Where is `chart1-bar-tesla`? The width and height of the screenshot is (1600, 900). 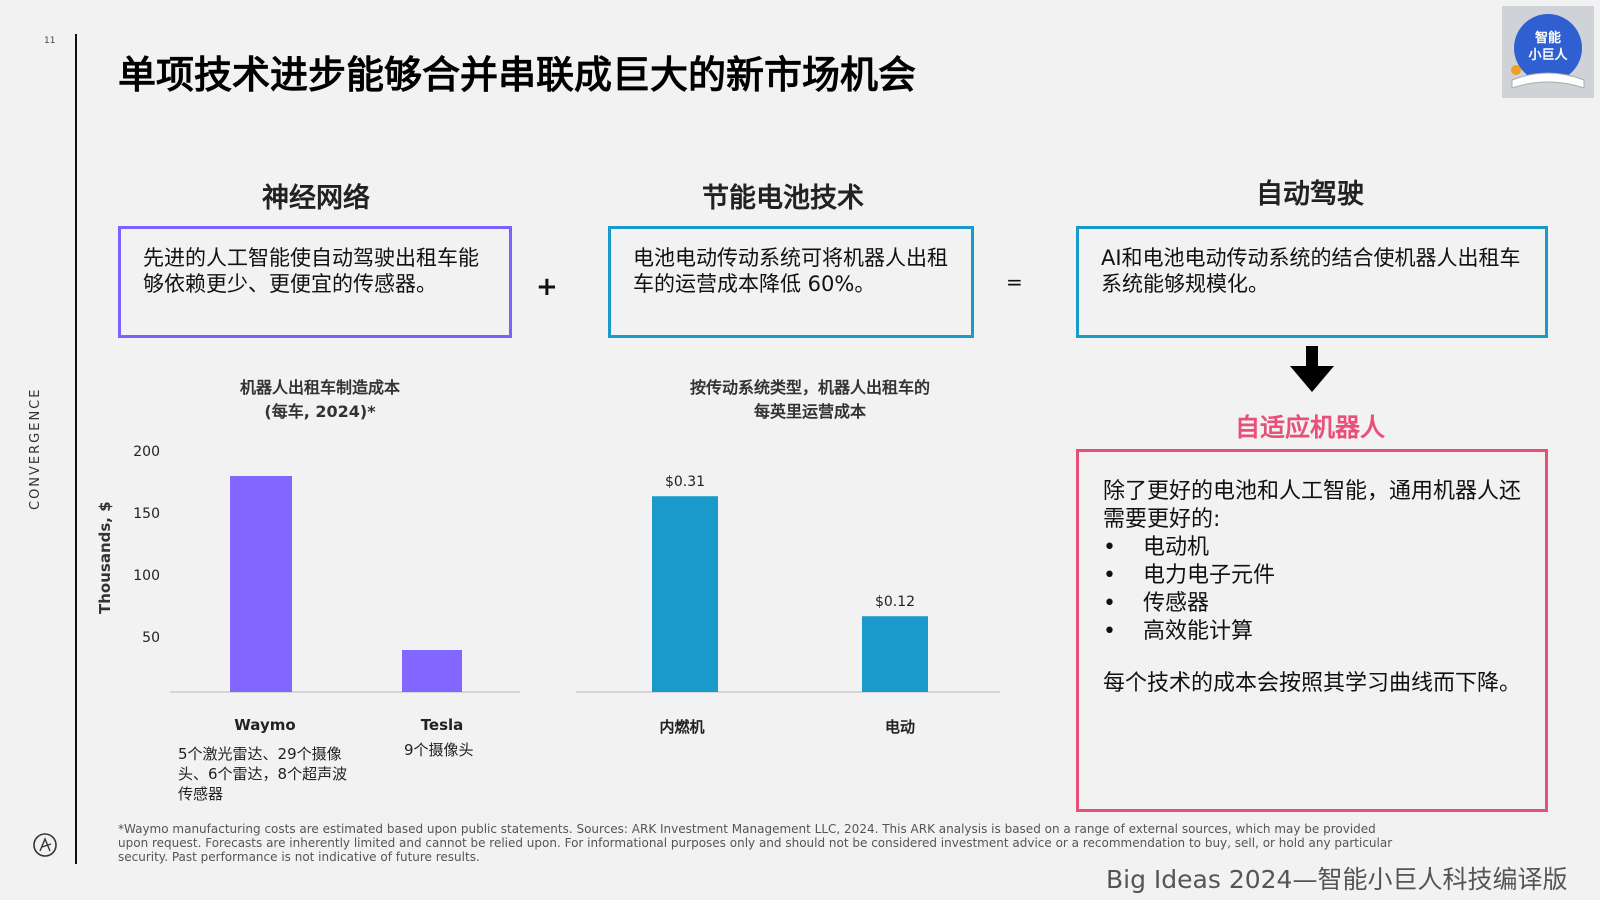 chart1-bar-tesla is located at coordinates (432, 671).